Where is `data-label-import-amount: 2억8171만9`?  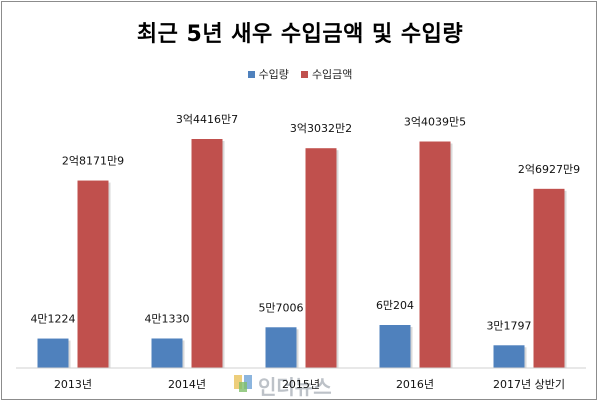
data-label-import-amount: 2억8171만9 is located at coordinates (93, 161).